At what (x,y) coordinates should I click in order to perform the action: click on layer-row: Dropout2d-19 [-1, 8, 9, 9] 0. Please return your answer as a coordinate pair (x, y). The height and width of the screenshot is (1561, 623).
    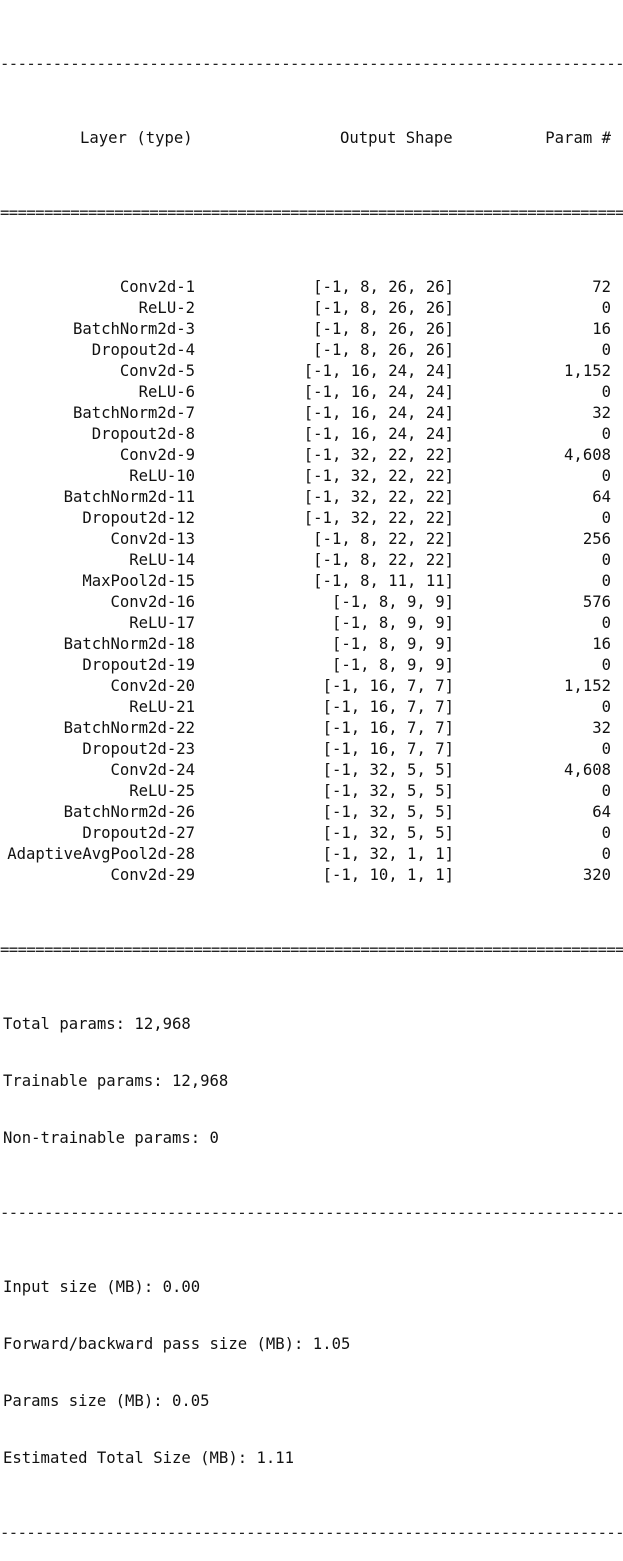
    Looking at the image, I should click on (311, 665).